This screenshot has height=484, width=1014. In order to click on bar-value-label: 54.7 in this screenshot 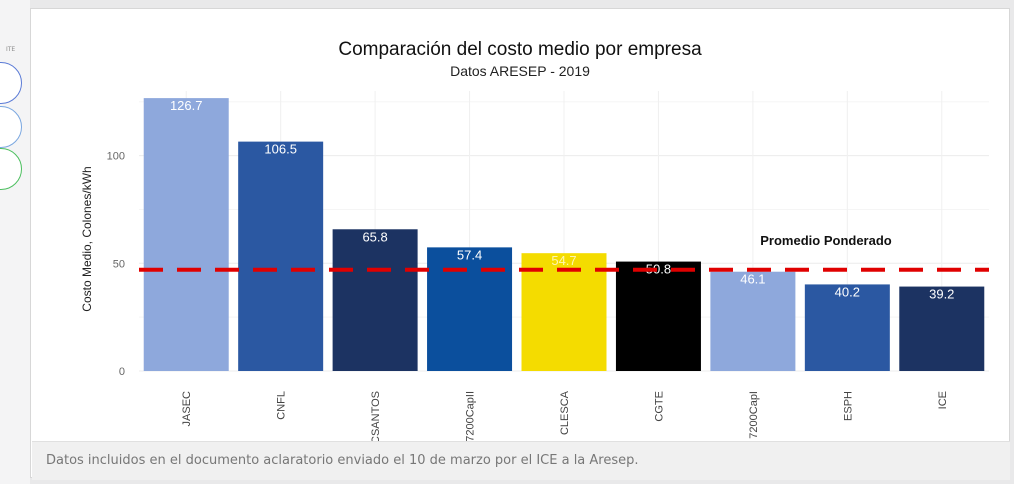, I will do `click(563, 260)`.